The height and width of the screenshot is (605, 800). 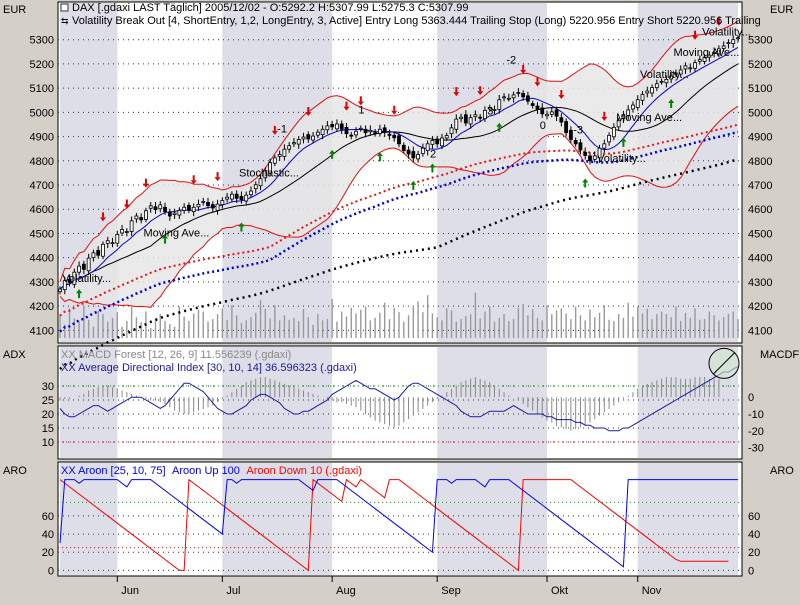 What do you see at coordinates (42, 234) in the screenshot?
I see `price-tick-left: 4500` at bounding box center [42, 234].